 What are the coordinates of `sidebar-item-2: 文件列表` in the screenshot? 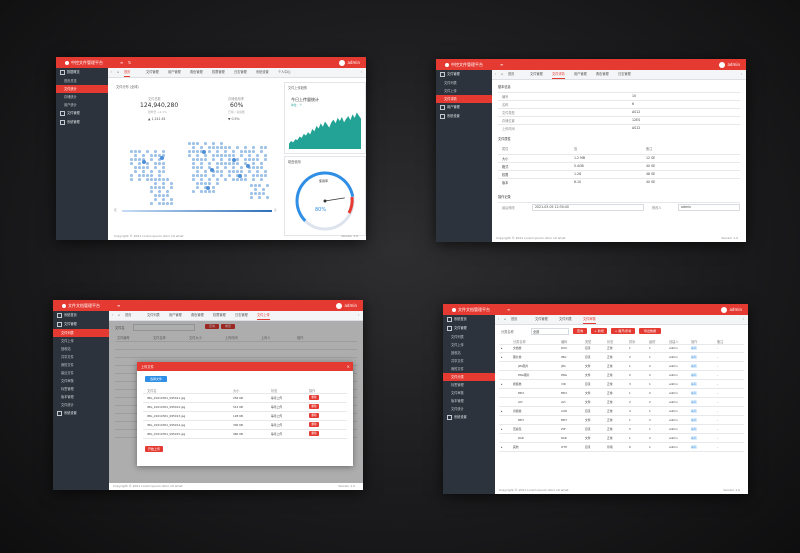 It's located at (81, 333).